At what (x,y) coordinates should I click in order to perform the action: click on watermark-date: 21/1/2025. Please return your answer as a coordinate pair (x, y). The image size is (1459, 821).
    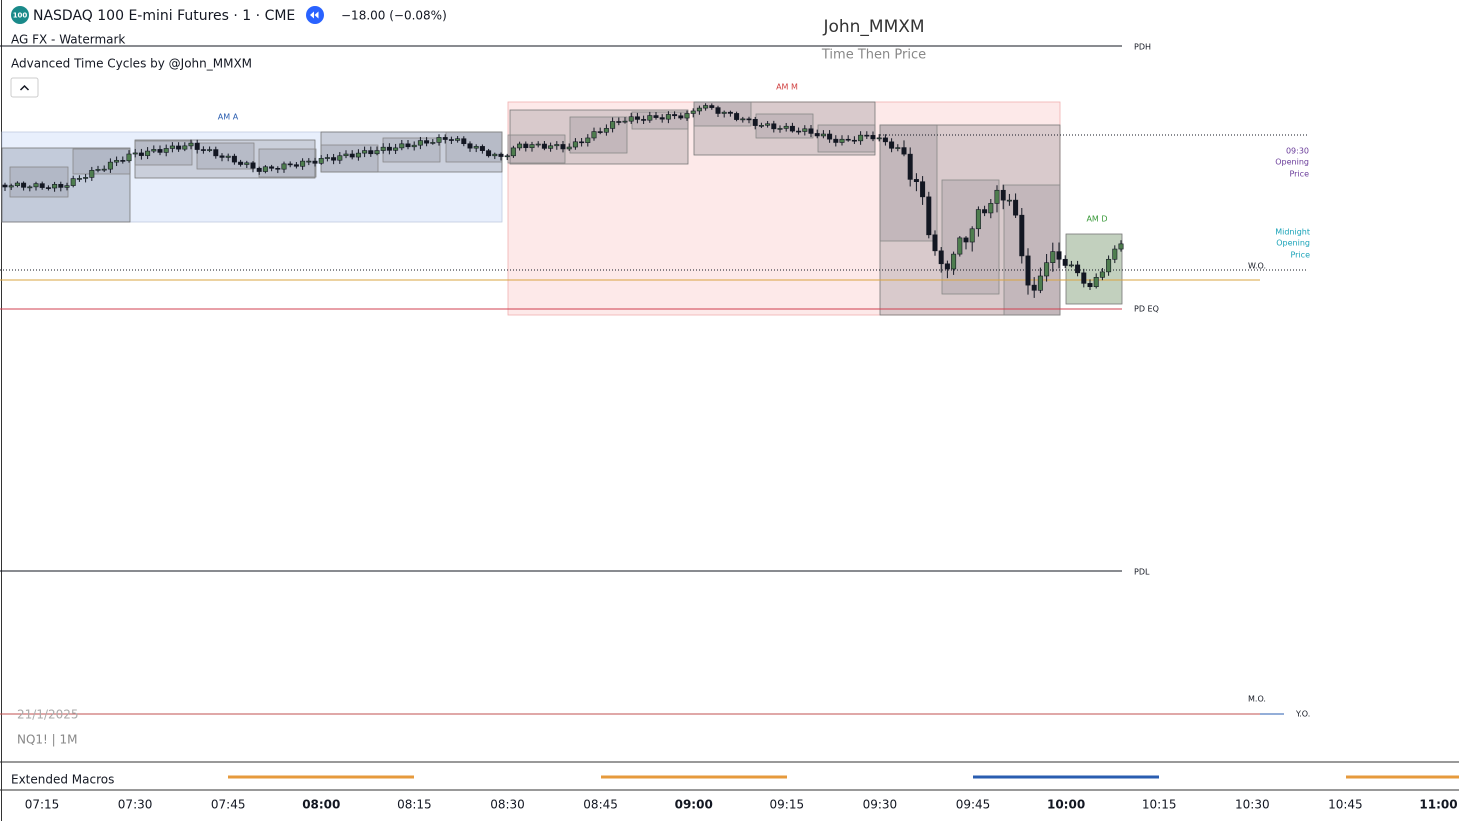
    Looking at the image, I should click on (48, 715).